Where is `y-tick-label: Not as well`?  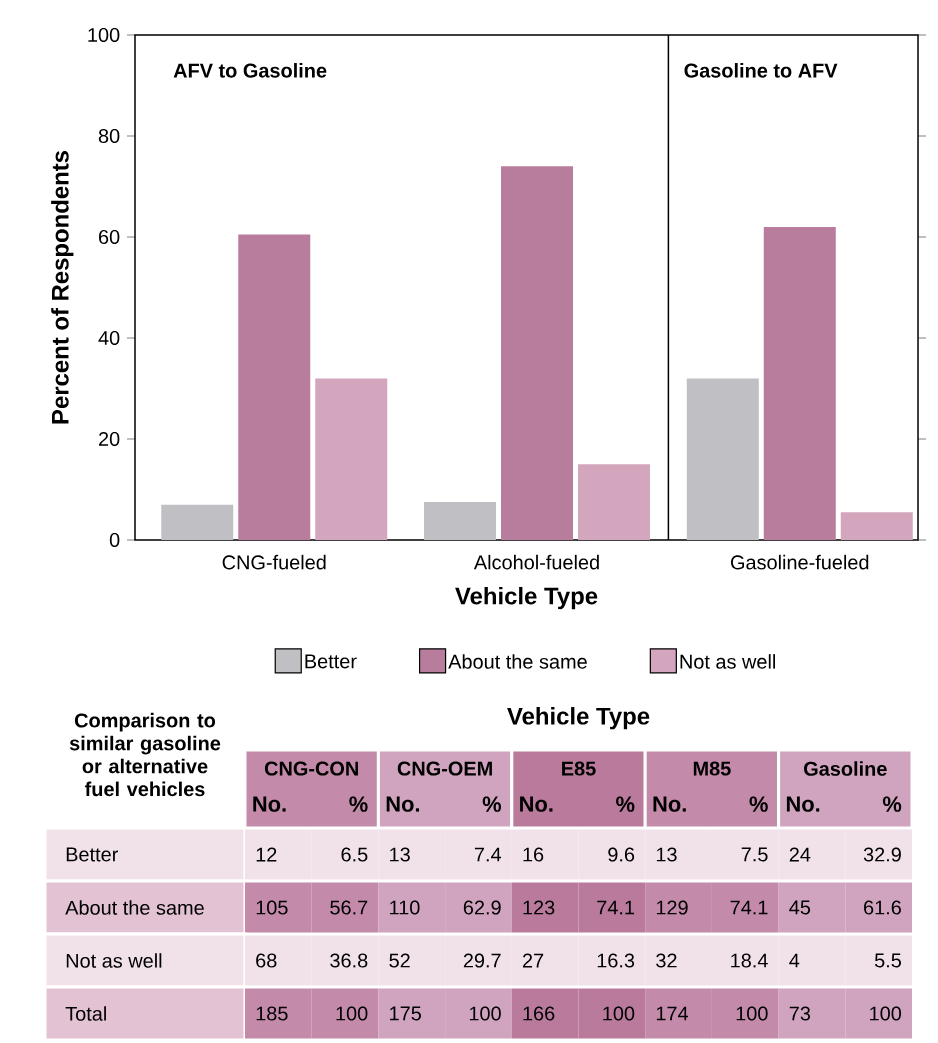
y-tick-label: Not as well is located at coordinates (114, 960).